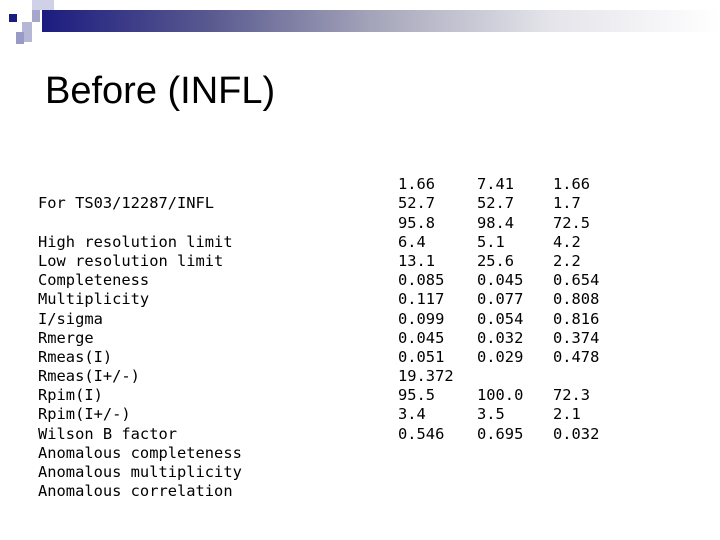 This screenshot has height=540, width=720. I want to click on row-value: 0.051, so click(421, 356).